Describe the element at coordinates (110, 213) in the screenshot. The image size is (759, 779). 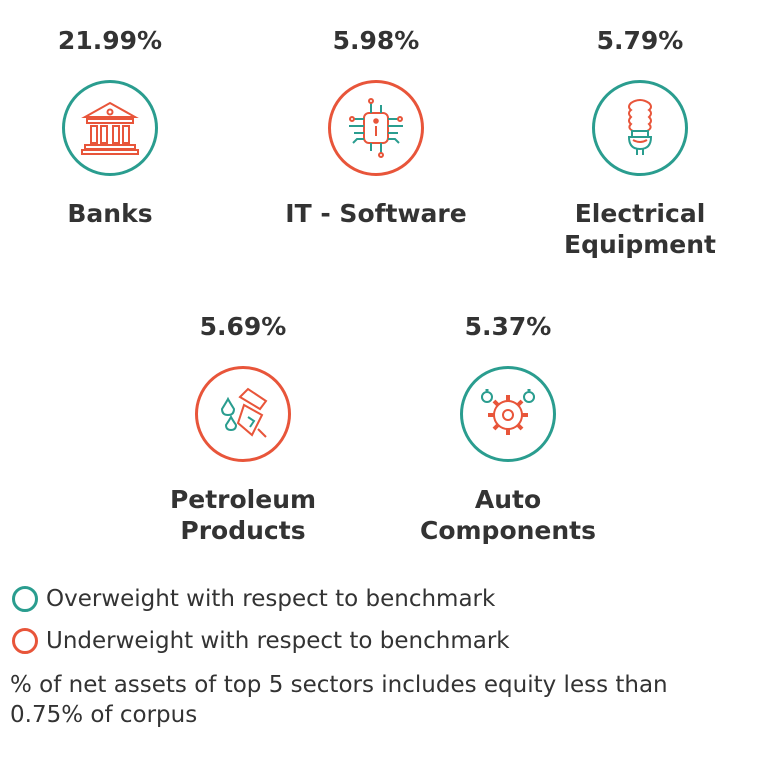
I see `sector-name: Banks` at that location.